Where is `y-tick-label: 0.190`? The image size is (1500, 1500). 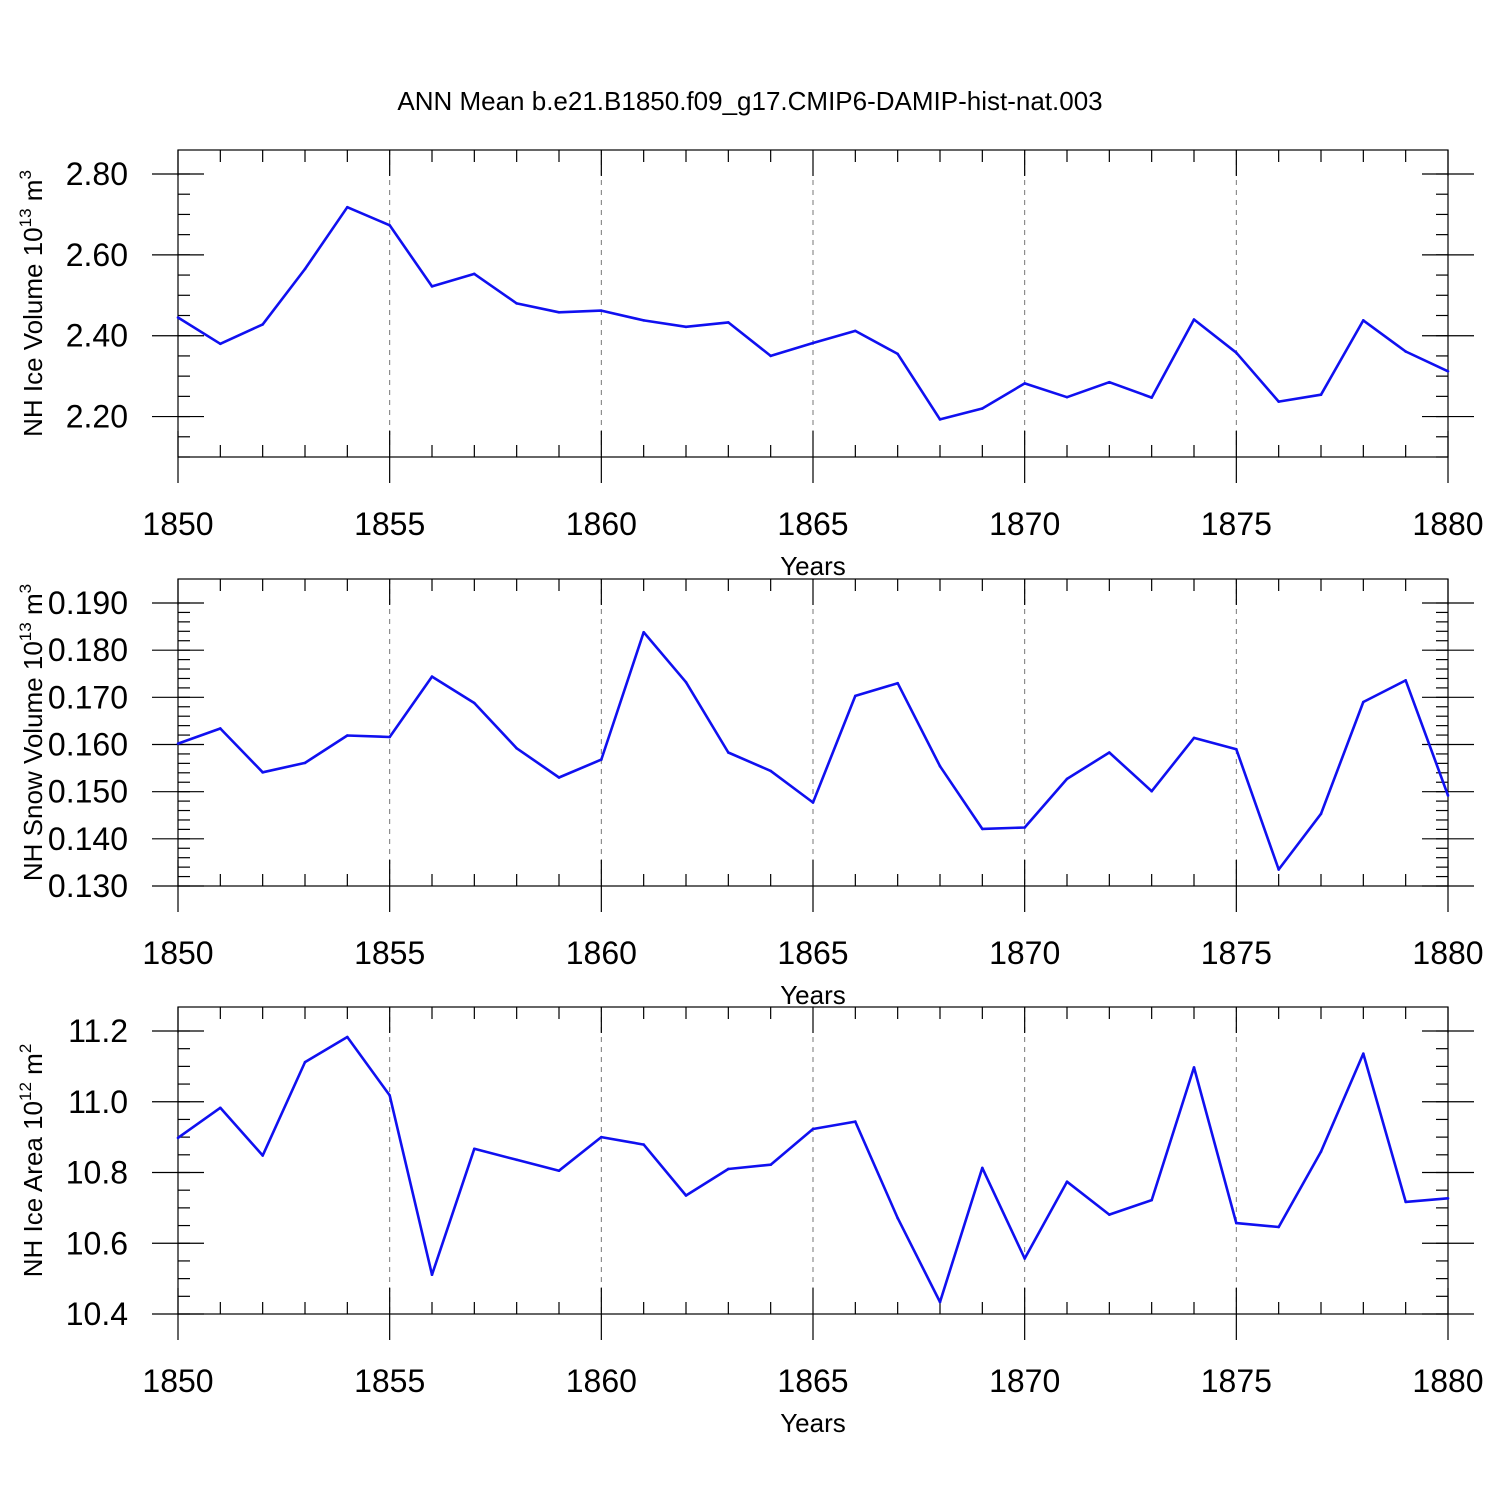 y-tick-label: 0.190 is located at coordinates (88, 603).